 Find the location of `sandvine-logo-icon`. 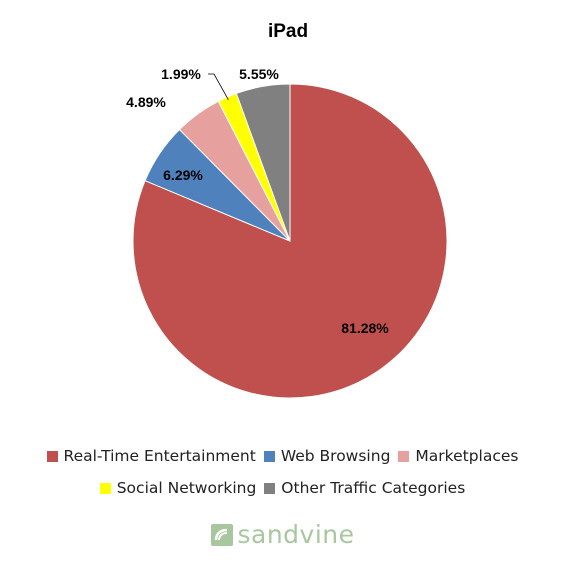

sandvine-logo-icon is located at coordinates (222, 534).